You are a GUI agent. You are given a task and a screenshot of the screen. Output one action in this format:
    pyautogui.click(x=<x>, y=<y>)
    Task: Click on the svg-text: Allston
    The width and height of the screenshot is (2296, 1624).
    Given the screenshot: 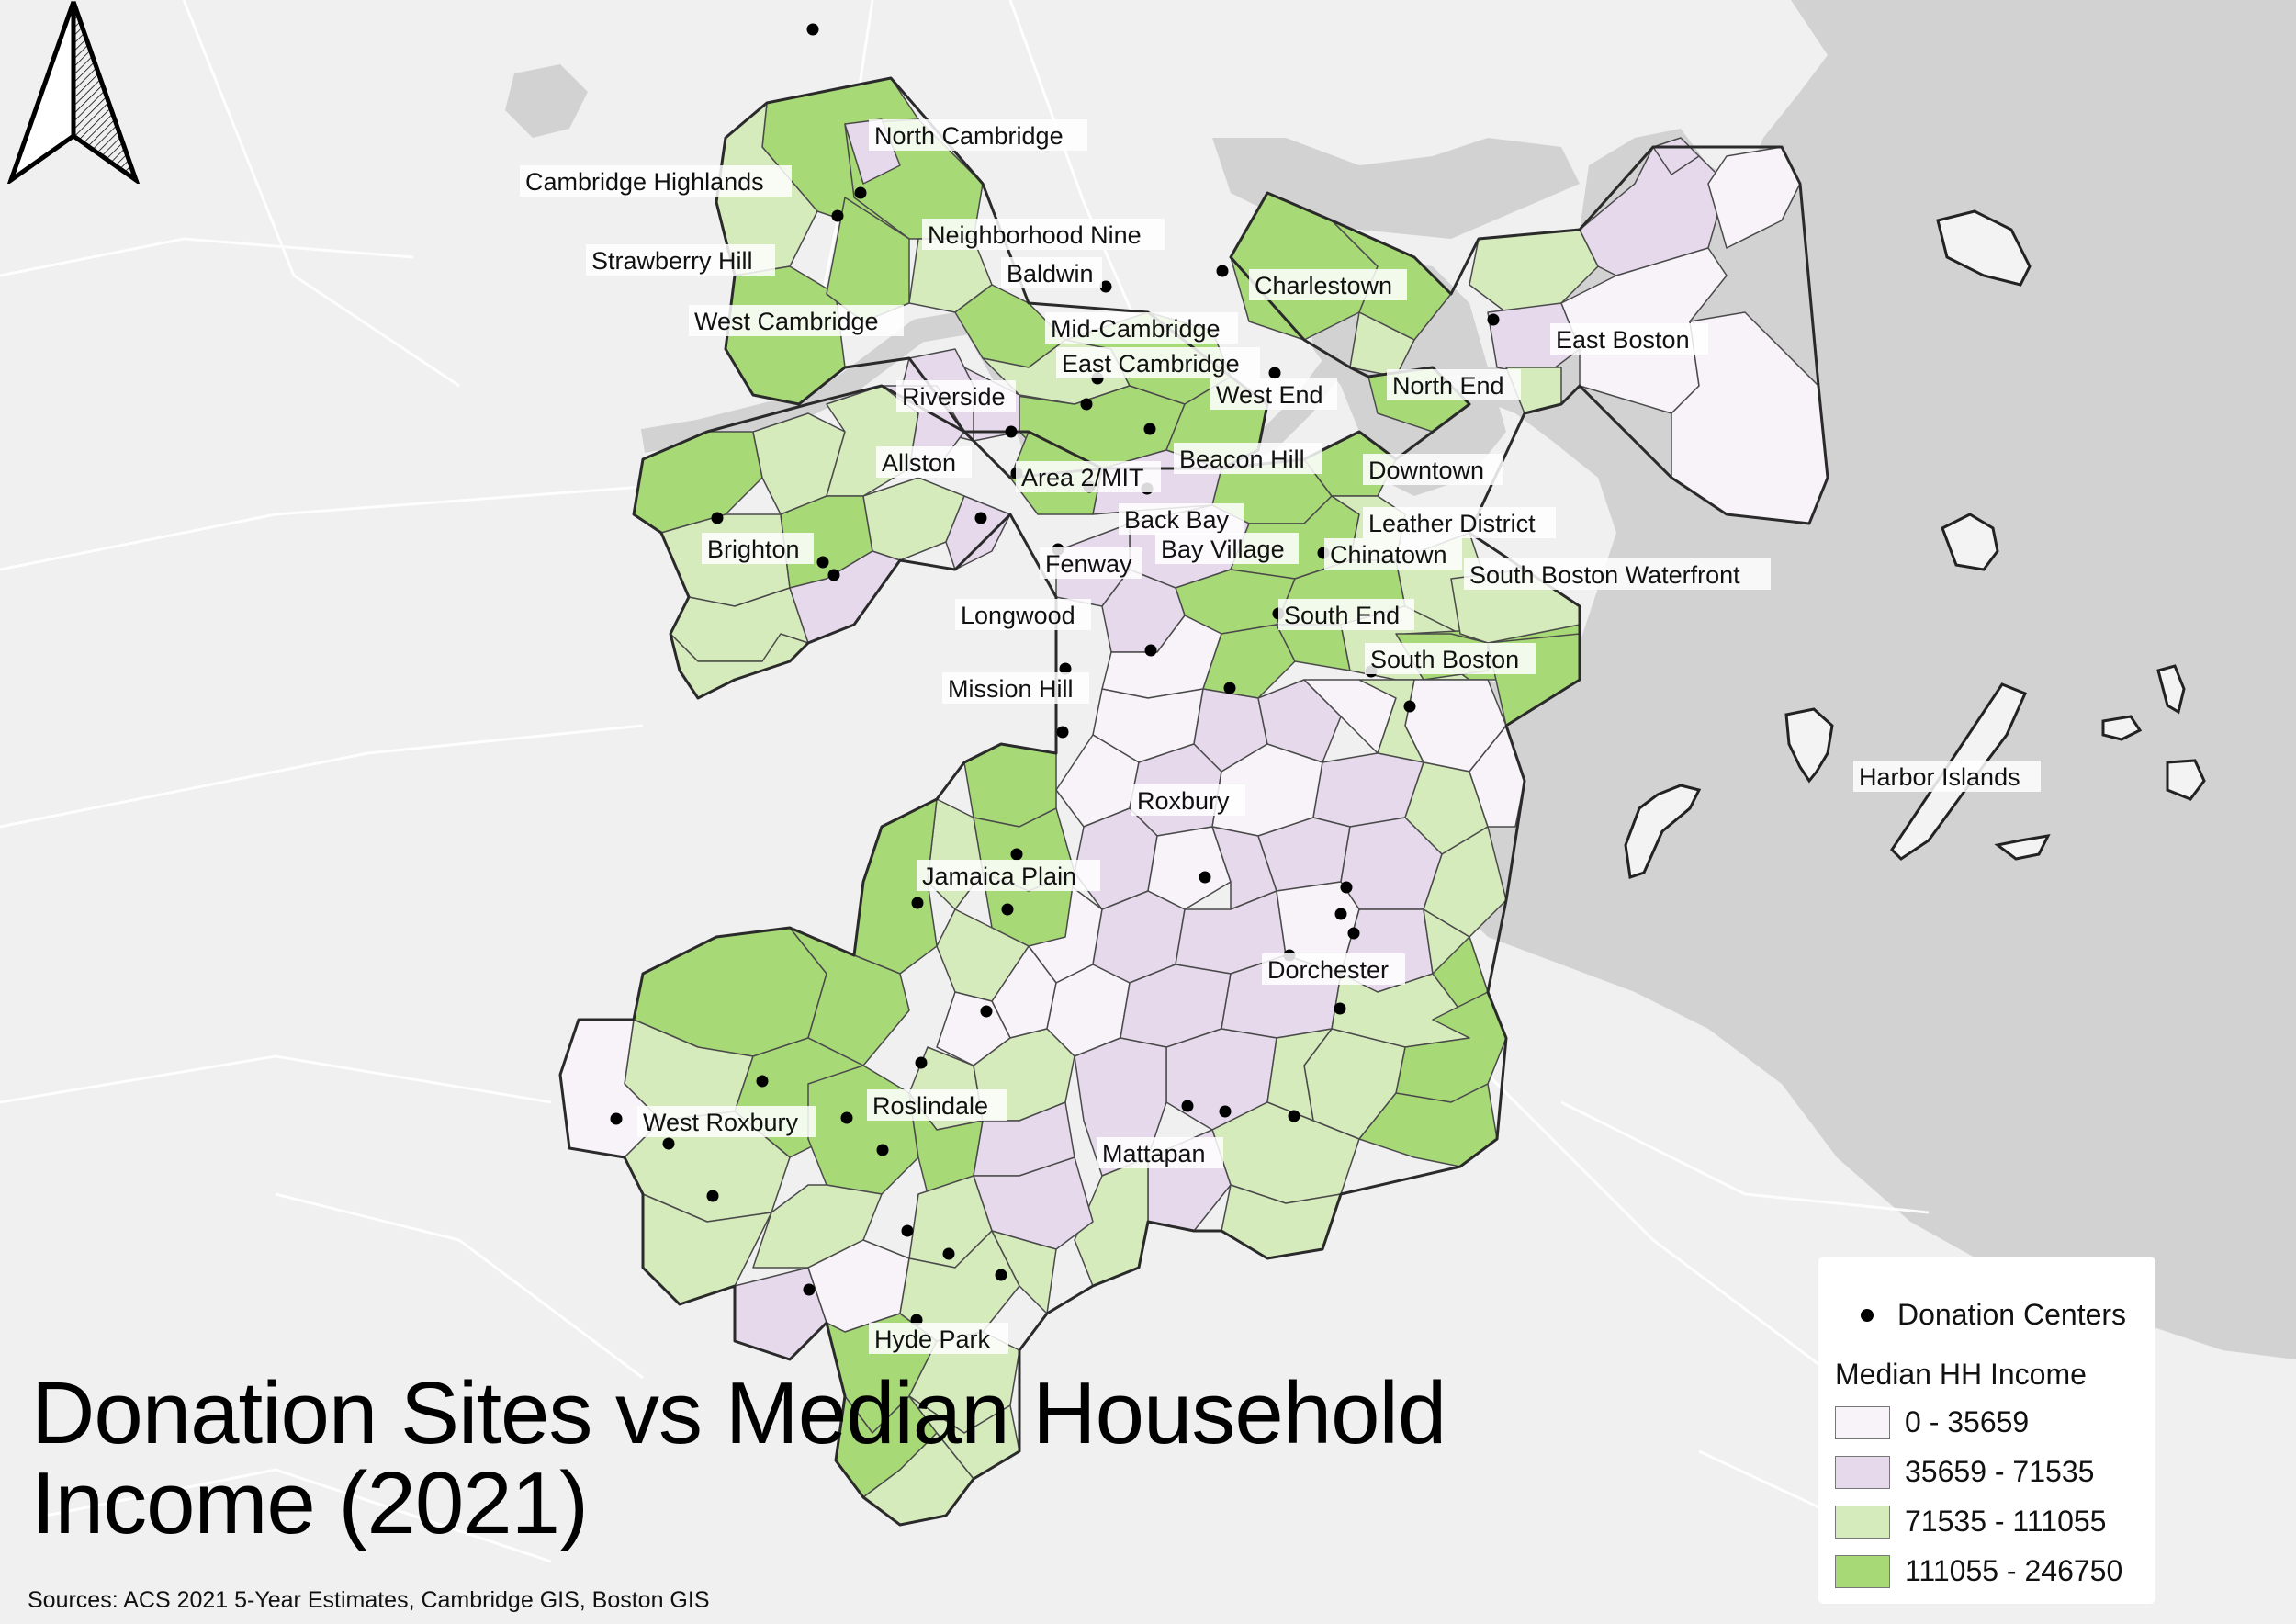 What is the action you would take?
    pyautogui.click(x=919, y=463)
    